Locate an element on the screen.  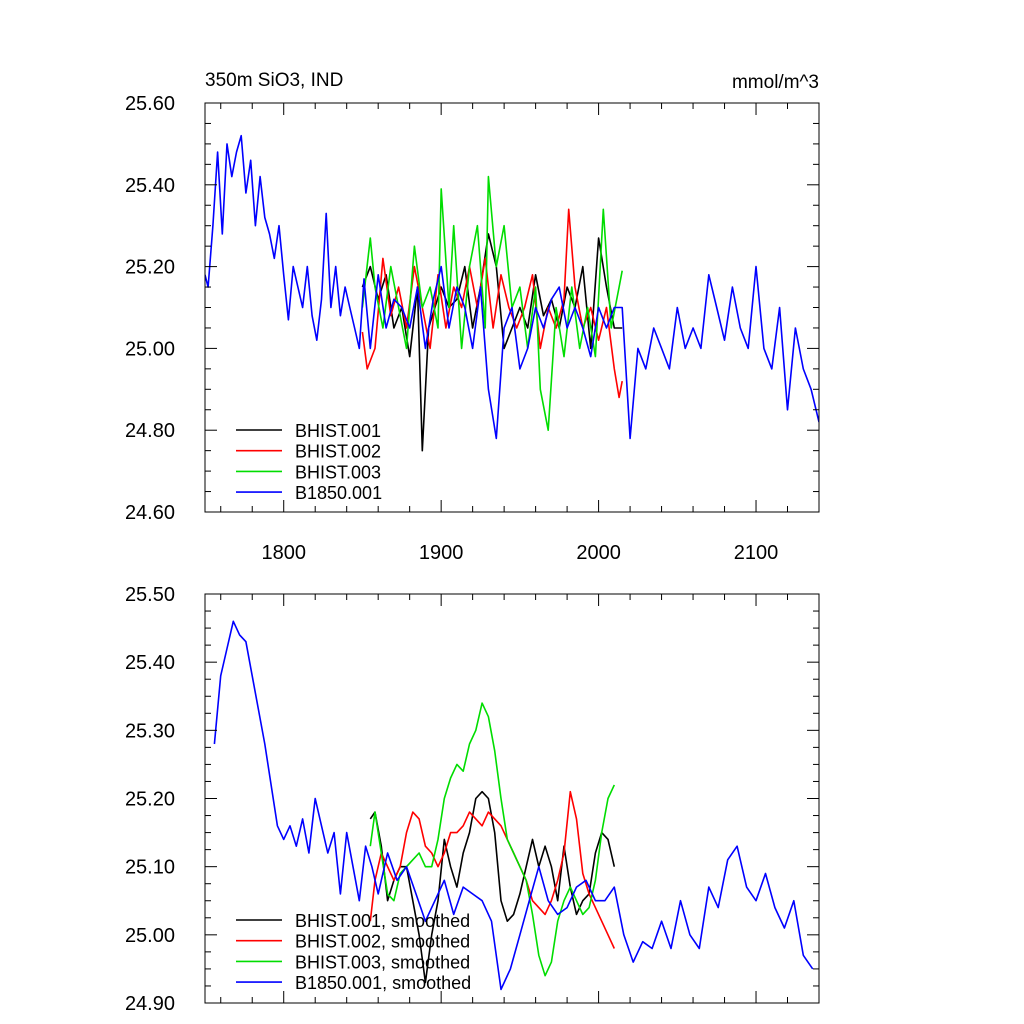
bottom-legend-label-2: BHIST.003, smoothed is located at coordinates (382, 962).